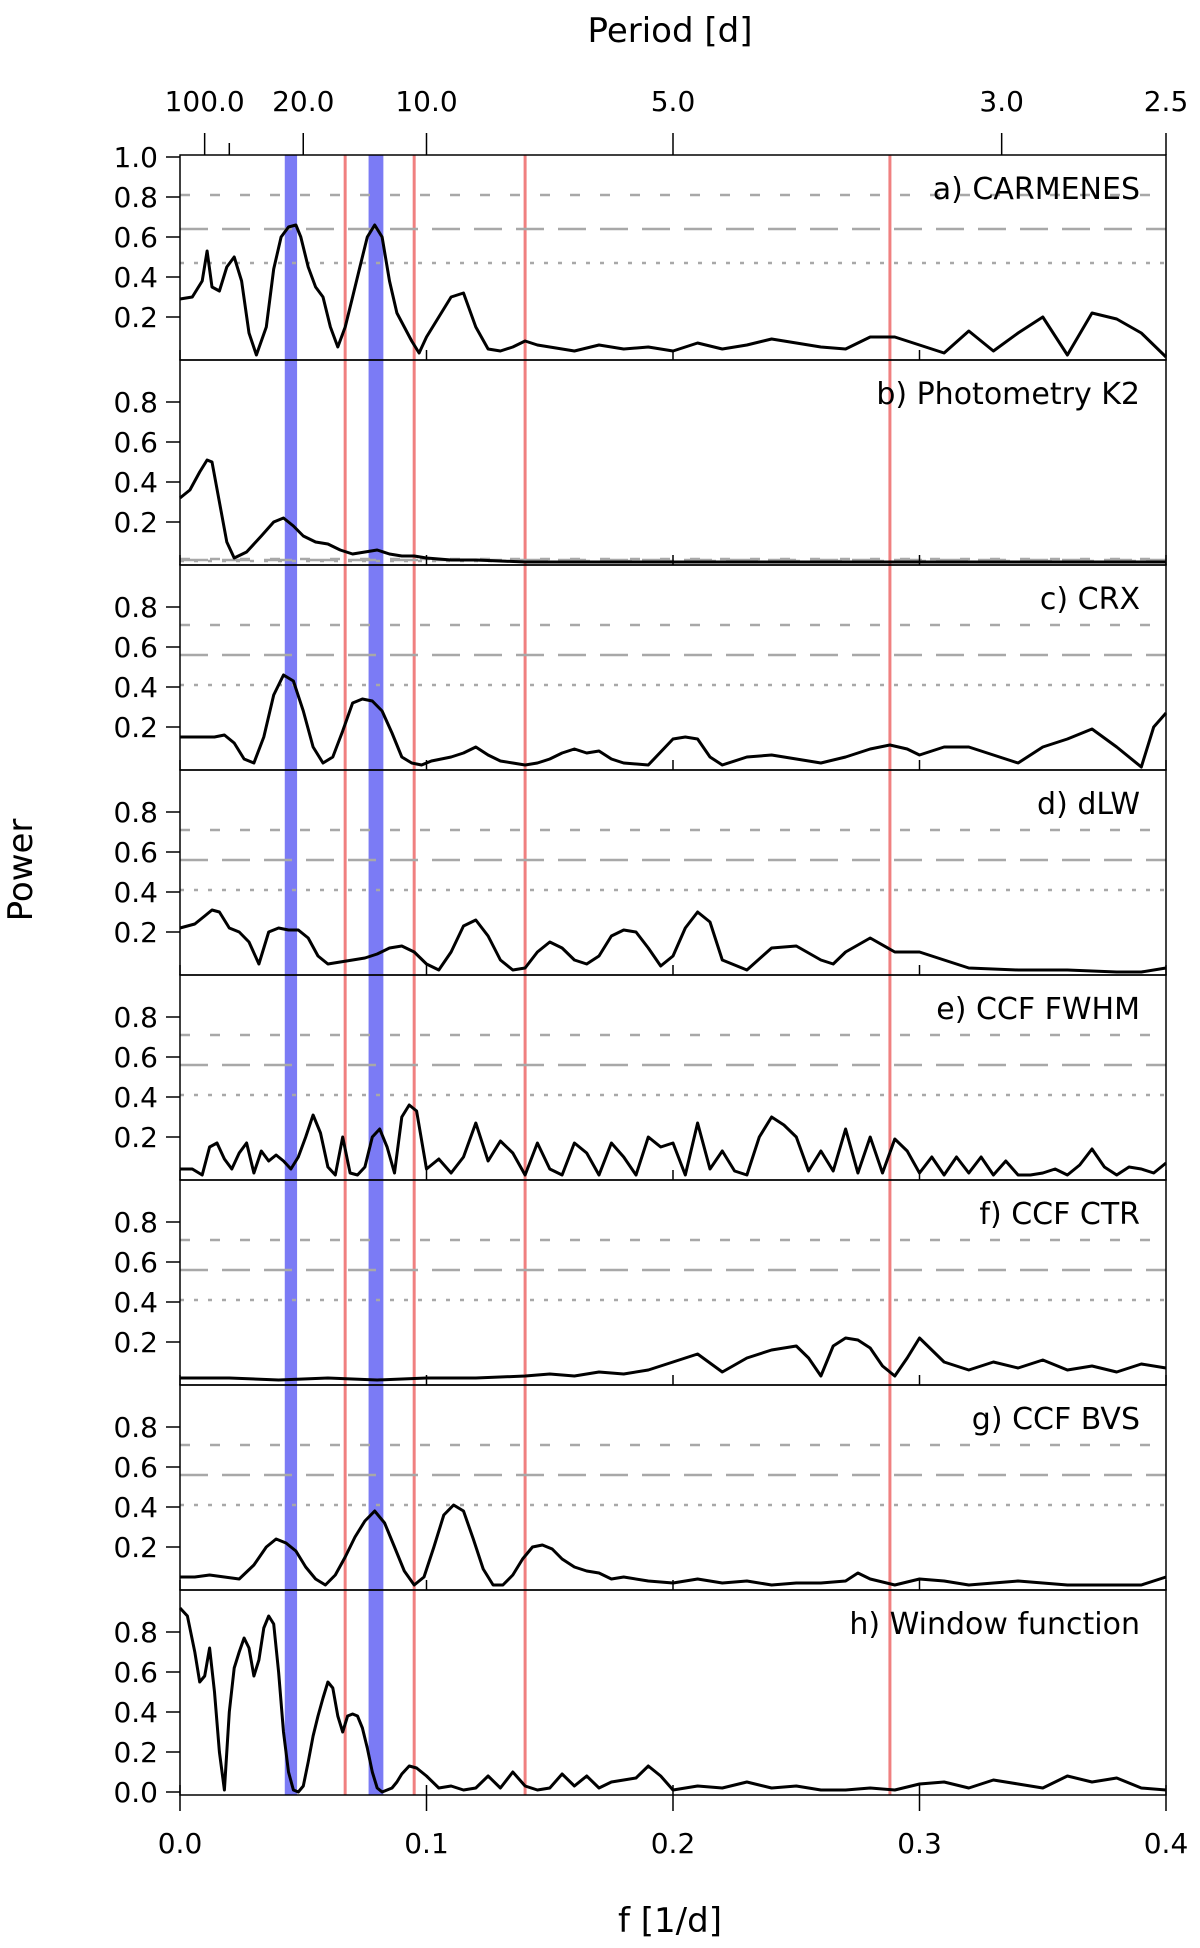  Describe the element at coordinates (135, 157) in the screenshot. I see `y-tick-label: 1.0` at that location.